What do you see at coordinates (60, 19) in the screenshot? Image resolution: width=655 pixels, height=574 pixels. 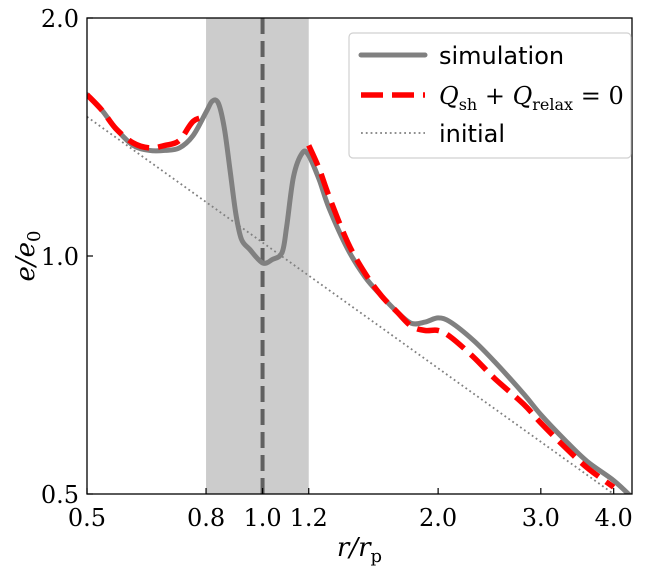 I see `y-tick-label: 2.0` at bounding box center [60, 19].